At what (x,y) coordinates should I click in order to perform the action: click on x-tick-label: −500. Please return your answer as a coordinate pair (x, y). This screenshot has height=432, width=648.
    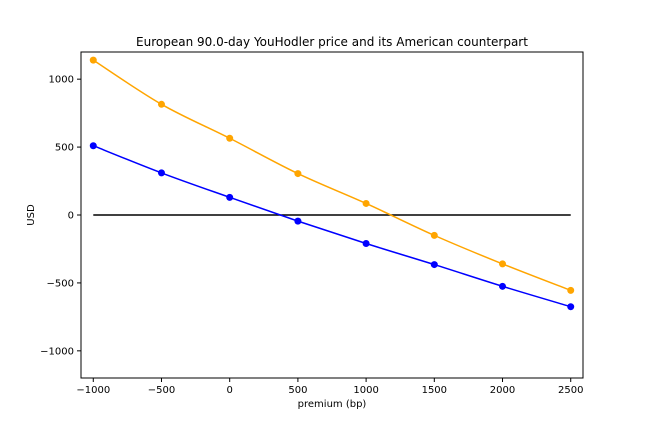
    Looking at the image, I should click on (161, 390).